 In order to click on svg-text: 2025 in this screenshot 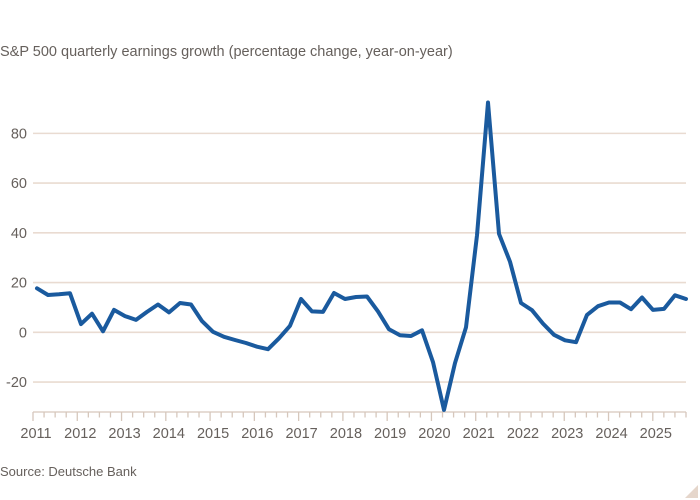, I will do `click(656, 434)`.